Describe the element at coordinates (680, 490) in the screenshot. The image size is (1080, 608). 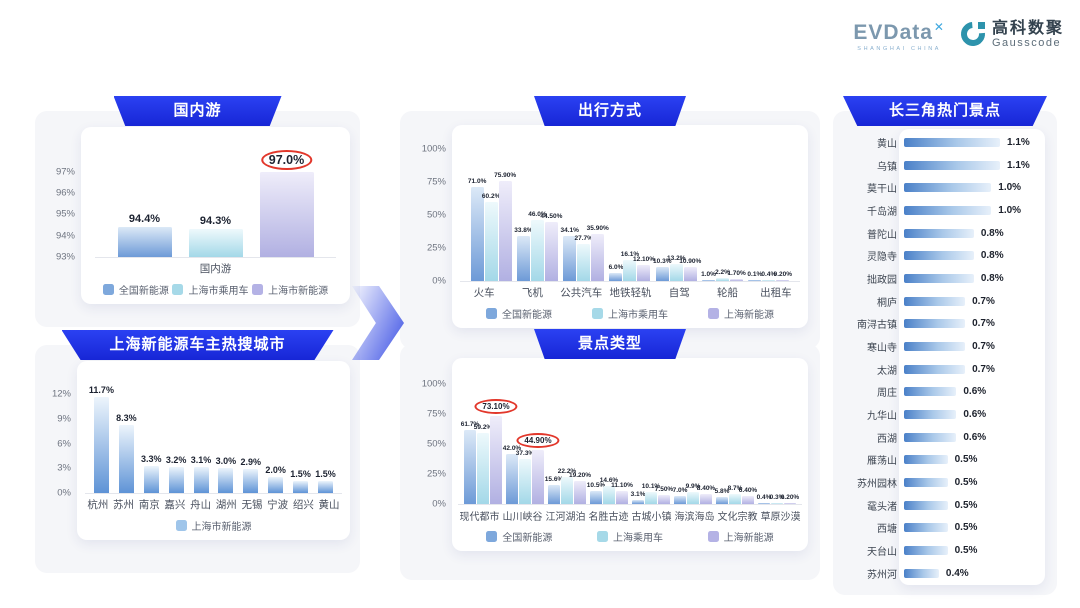
I see `bar-value-label: 7.0%` at that location.